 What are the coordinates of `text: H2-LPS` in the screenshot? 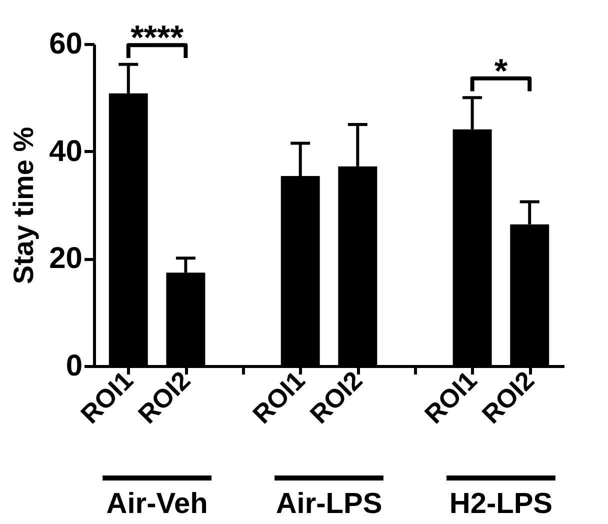 It's located at (501, 504).